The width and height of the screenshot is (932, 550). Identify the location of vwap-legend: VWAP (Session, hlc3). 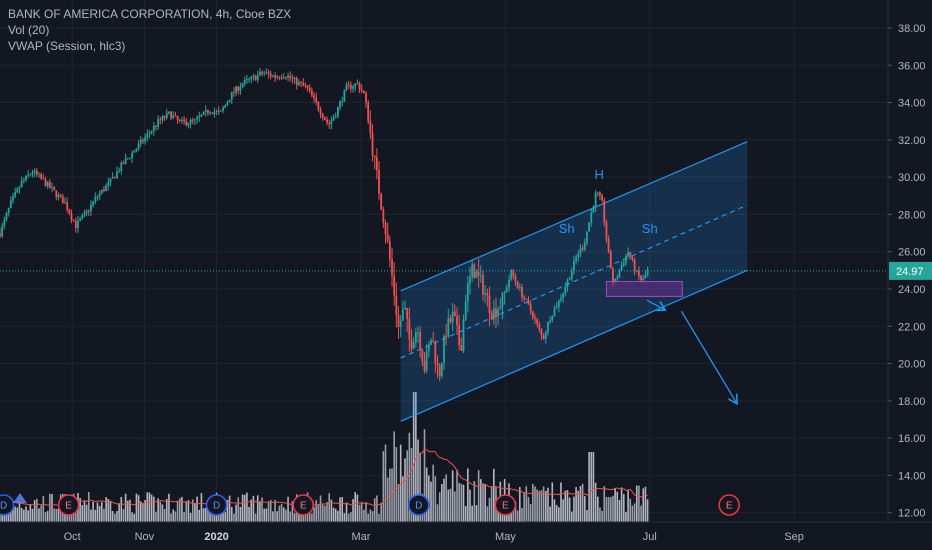
(67, 46).